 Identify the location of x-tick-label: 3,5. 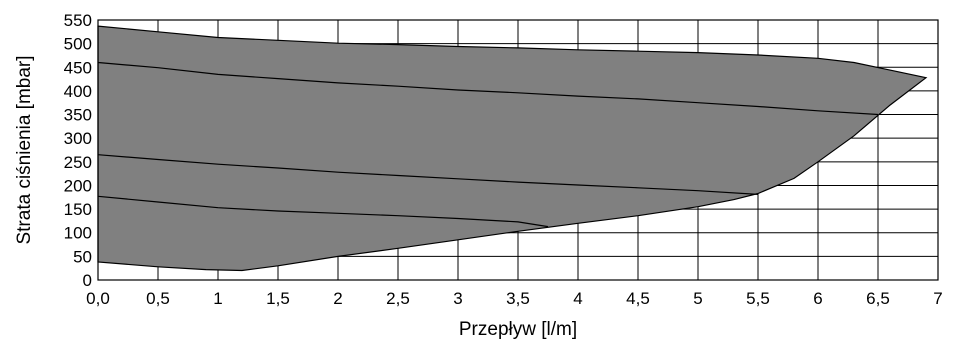
(518, 298).